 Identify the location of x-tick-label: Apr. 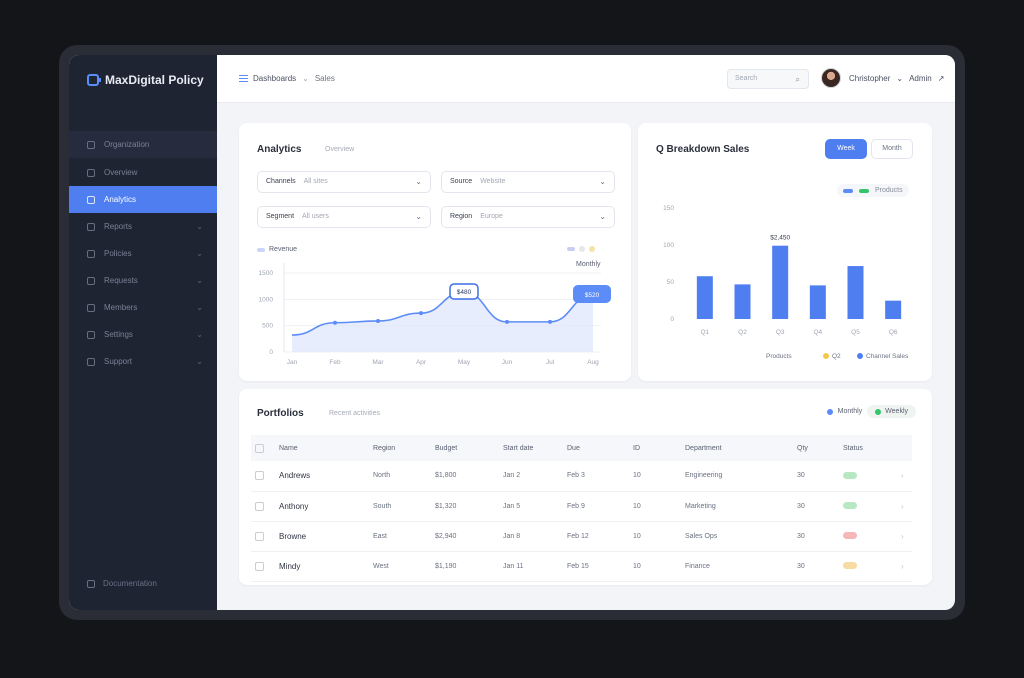
(421, 362).